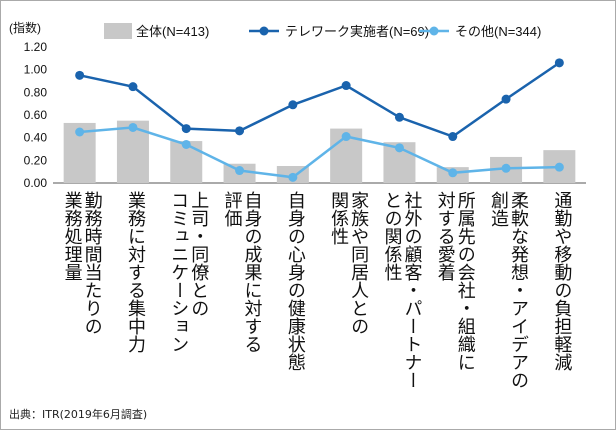 The height and width of the screenshot is (430, 616). I want to click on x-category-label: 家族や同居人との 関係性, so click(349, 263).